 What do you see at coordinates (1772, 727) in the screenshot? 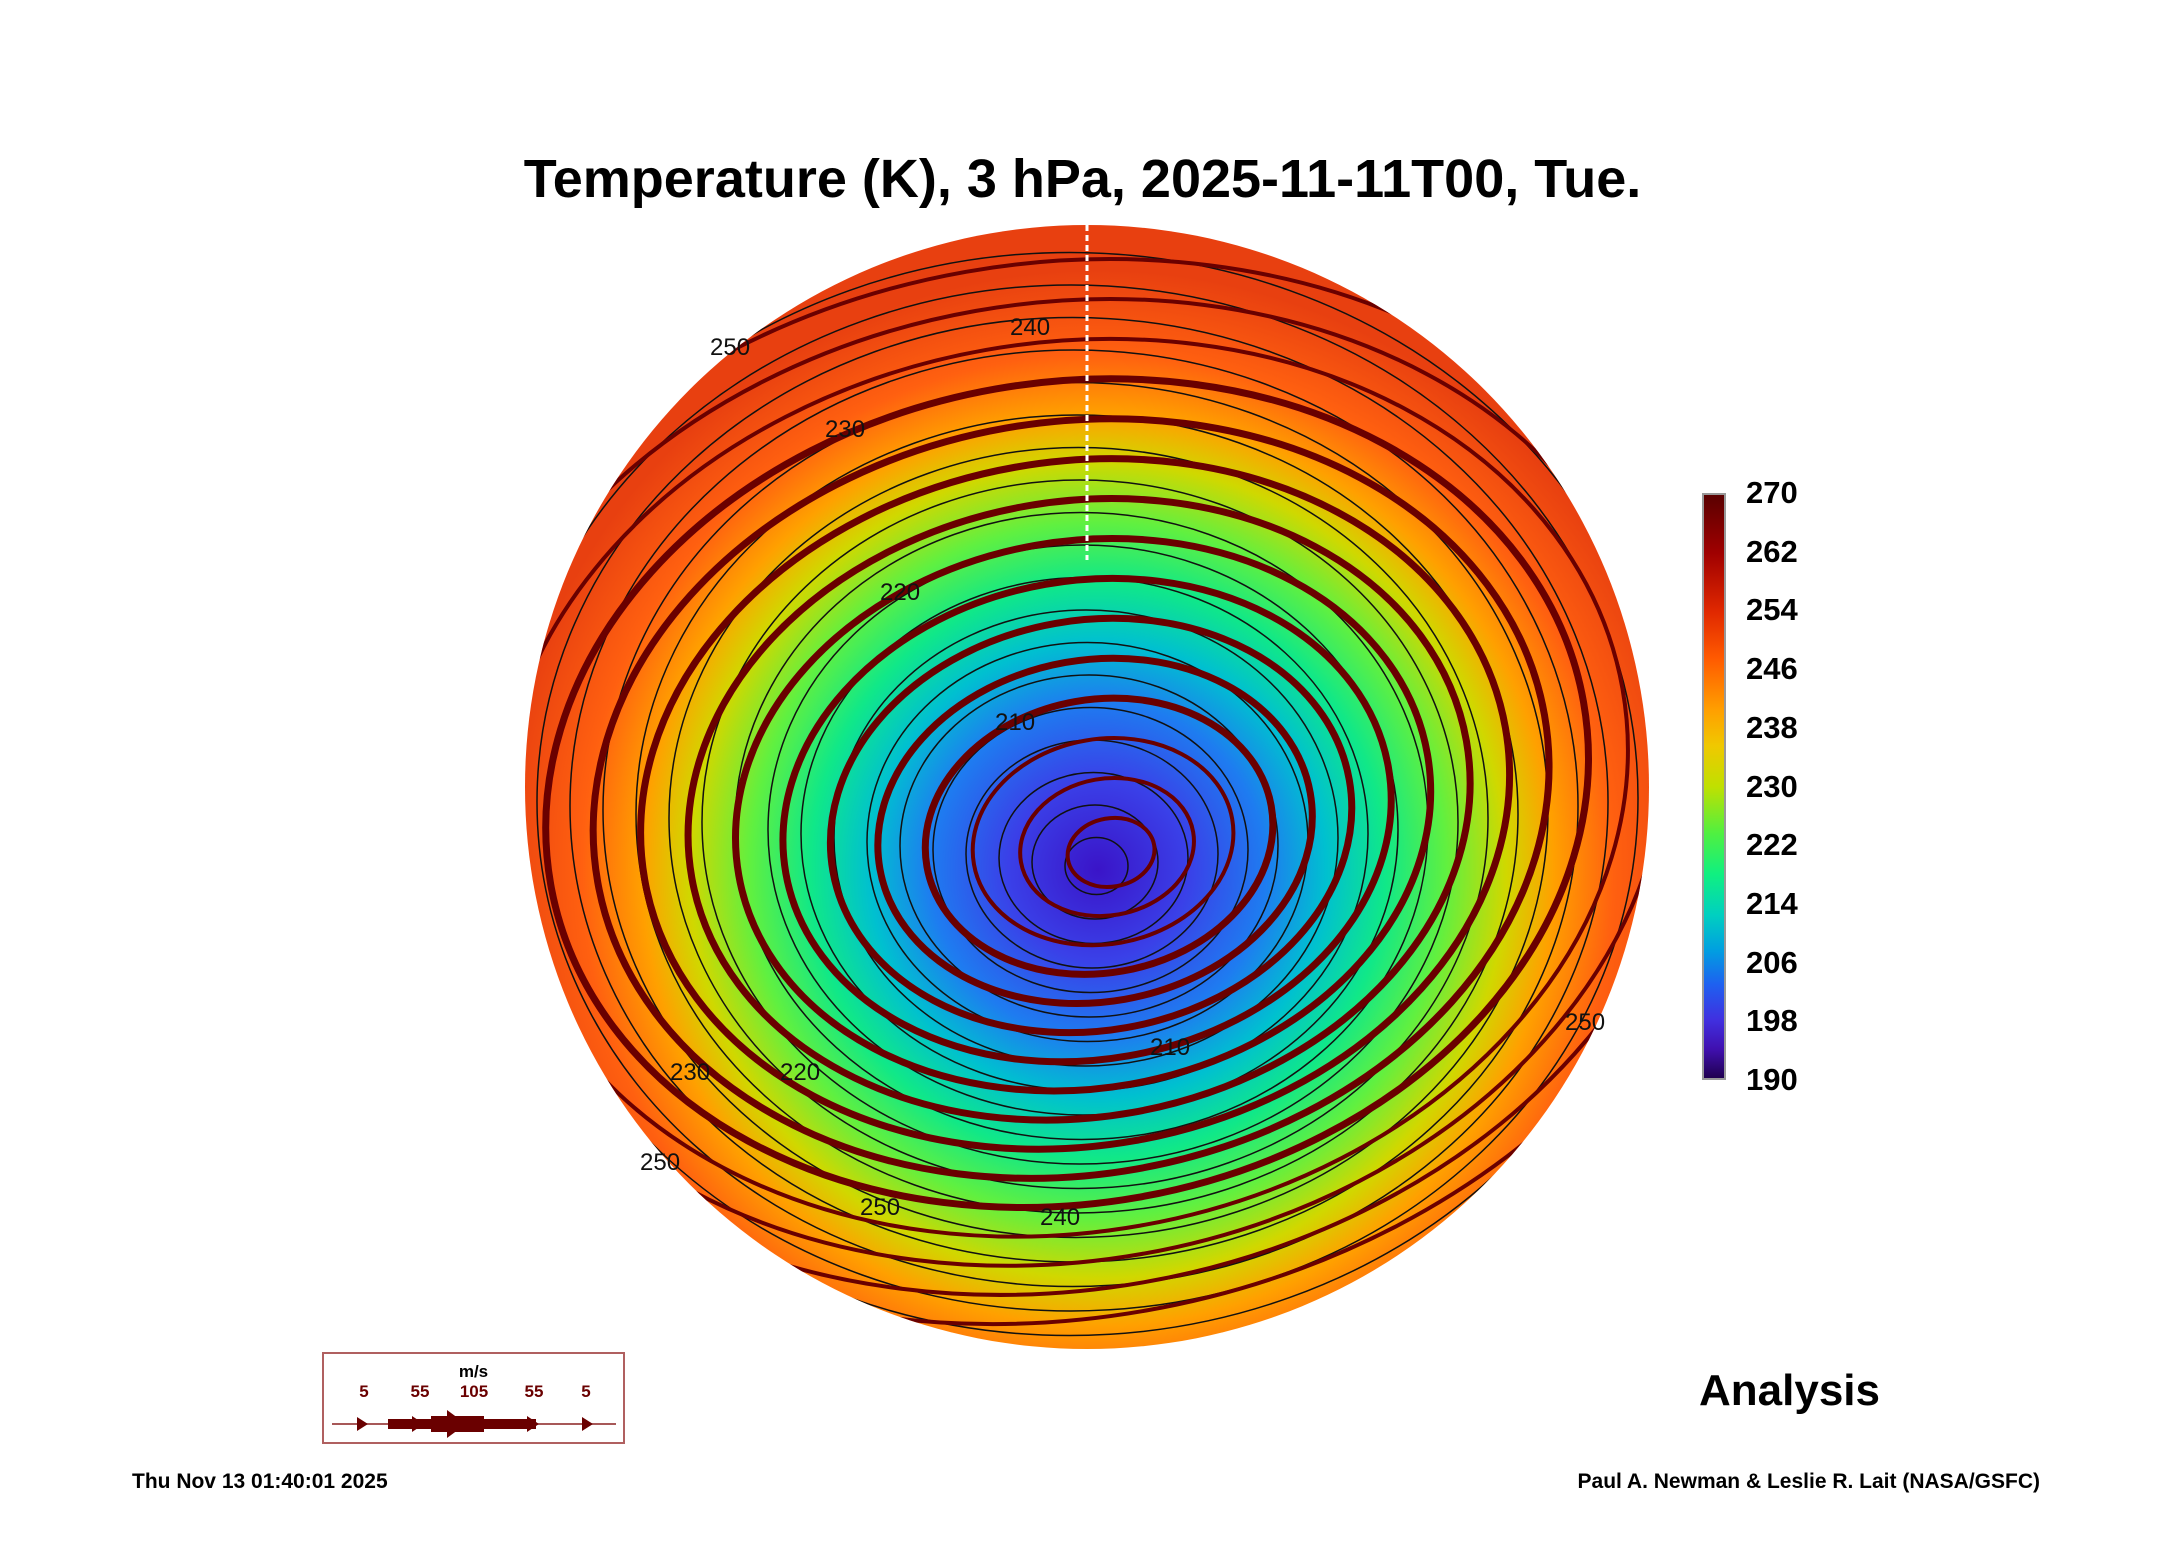
I see `colorbar-tick-label: 238` at bounding box center [1772, 727].